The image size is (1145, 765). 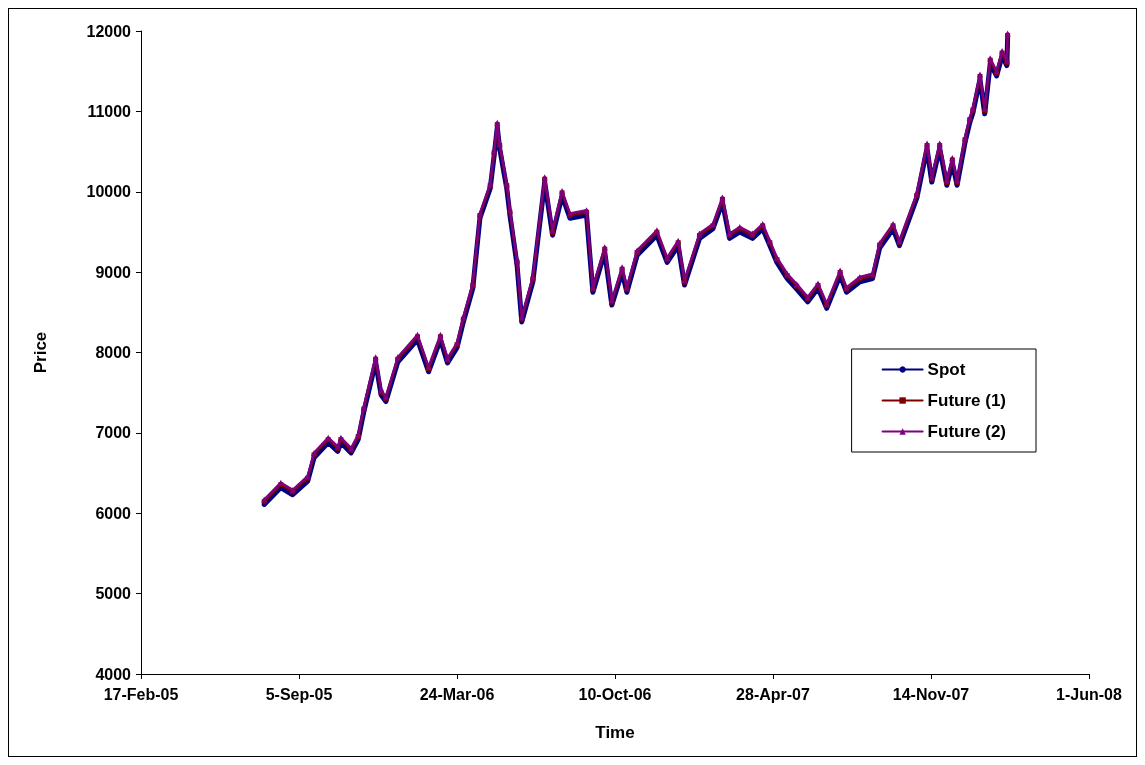 I want to click on y-tick-label: 8000, so click(x=113, y=352).